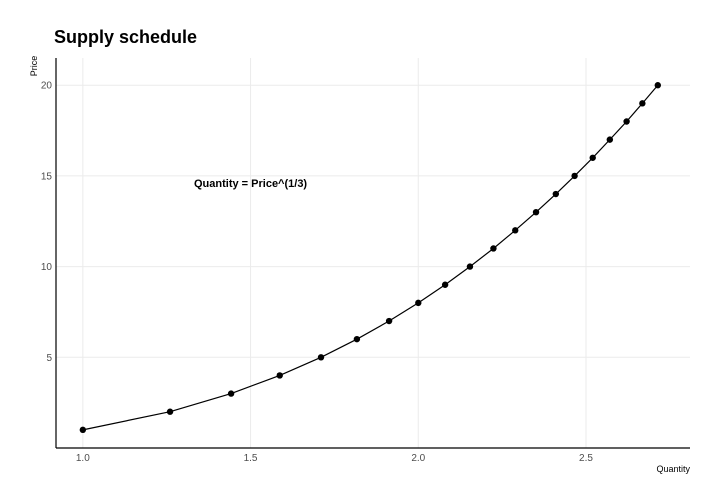 This screenshot has height=504, width=720. What do you see at coordinates (47, 86) in the screenshot?
I see `y-tick-label: 20` at bounding box center [47, 86].